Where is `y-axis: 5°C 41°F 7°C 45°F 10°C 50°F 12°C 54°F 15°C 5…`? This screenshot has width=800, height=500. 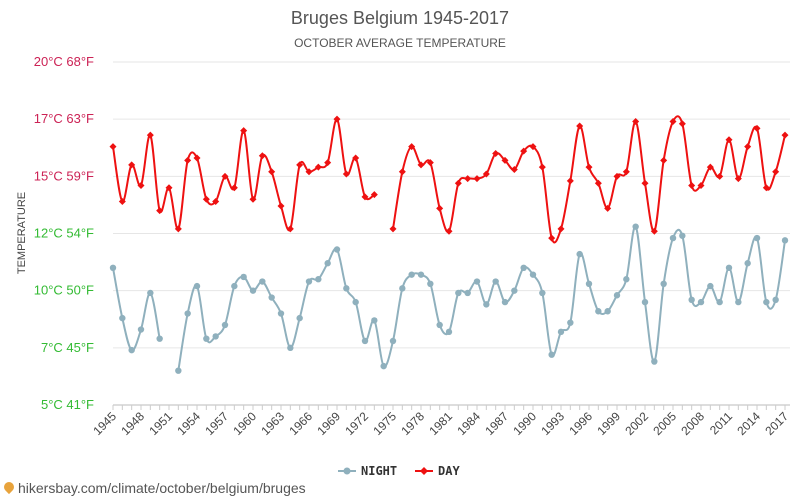 y-axis: 5°C 41°F 7°C 45°F 10°C 50°F 12°C 54°F 15°C 5… is located at coordinates (64, 233).